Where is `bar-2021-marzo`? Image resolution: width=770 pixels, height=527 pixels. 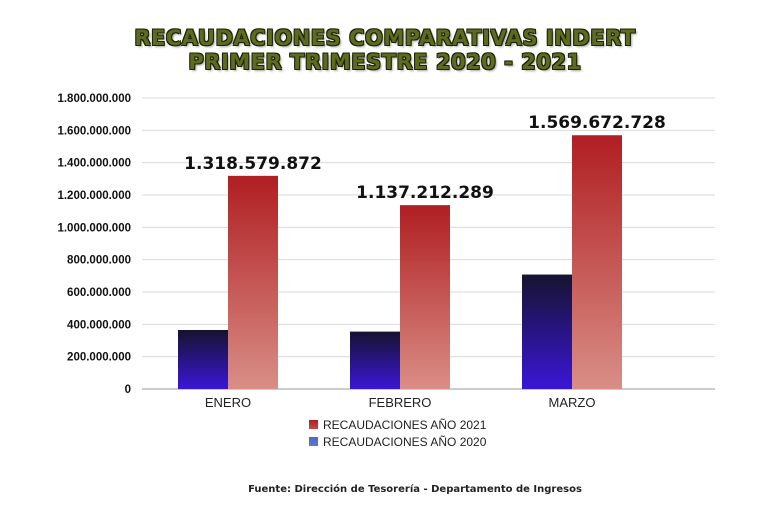 bar-2021-marzo is located at coordinates (597, 262).